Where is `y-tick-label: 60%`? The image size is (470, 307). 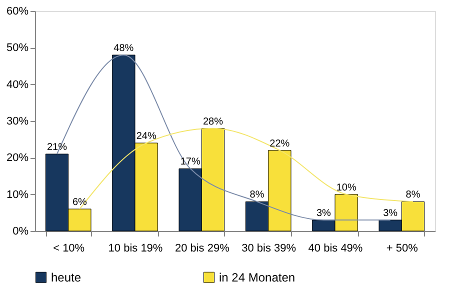 y-tick-label: 60% is located at coordinates (17, 12).